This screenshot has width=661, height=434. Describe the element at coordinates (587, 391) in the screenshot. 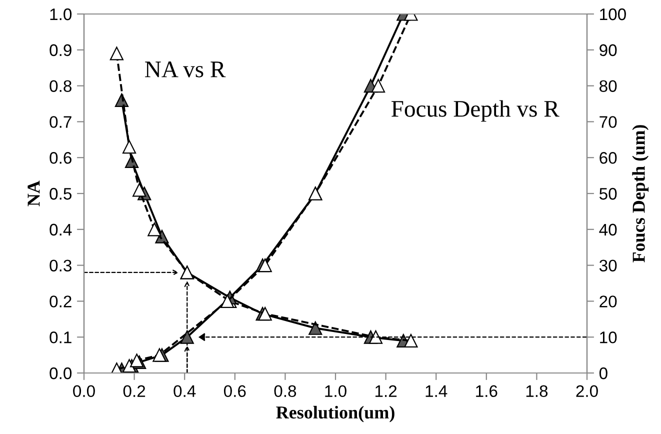

I see `x-tick-label: 2.0` at that location.